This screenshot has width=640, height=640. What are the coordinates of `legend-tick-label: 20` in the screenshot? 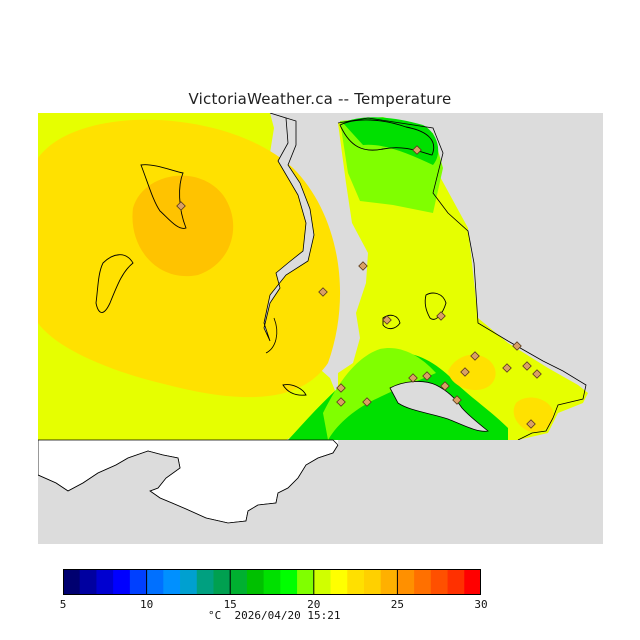 It's located at (314, 604).